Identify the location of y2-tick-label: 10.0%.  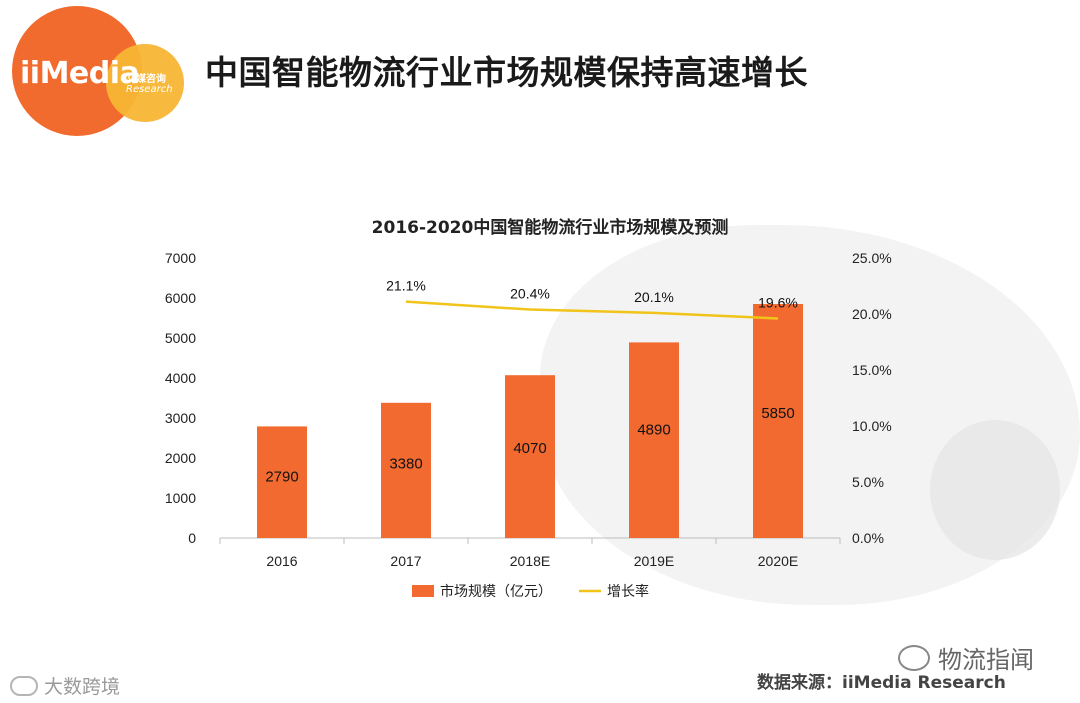
(872, 426).